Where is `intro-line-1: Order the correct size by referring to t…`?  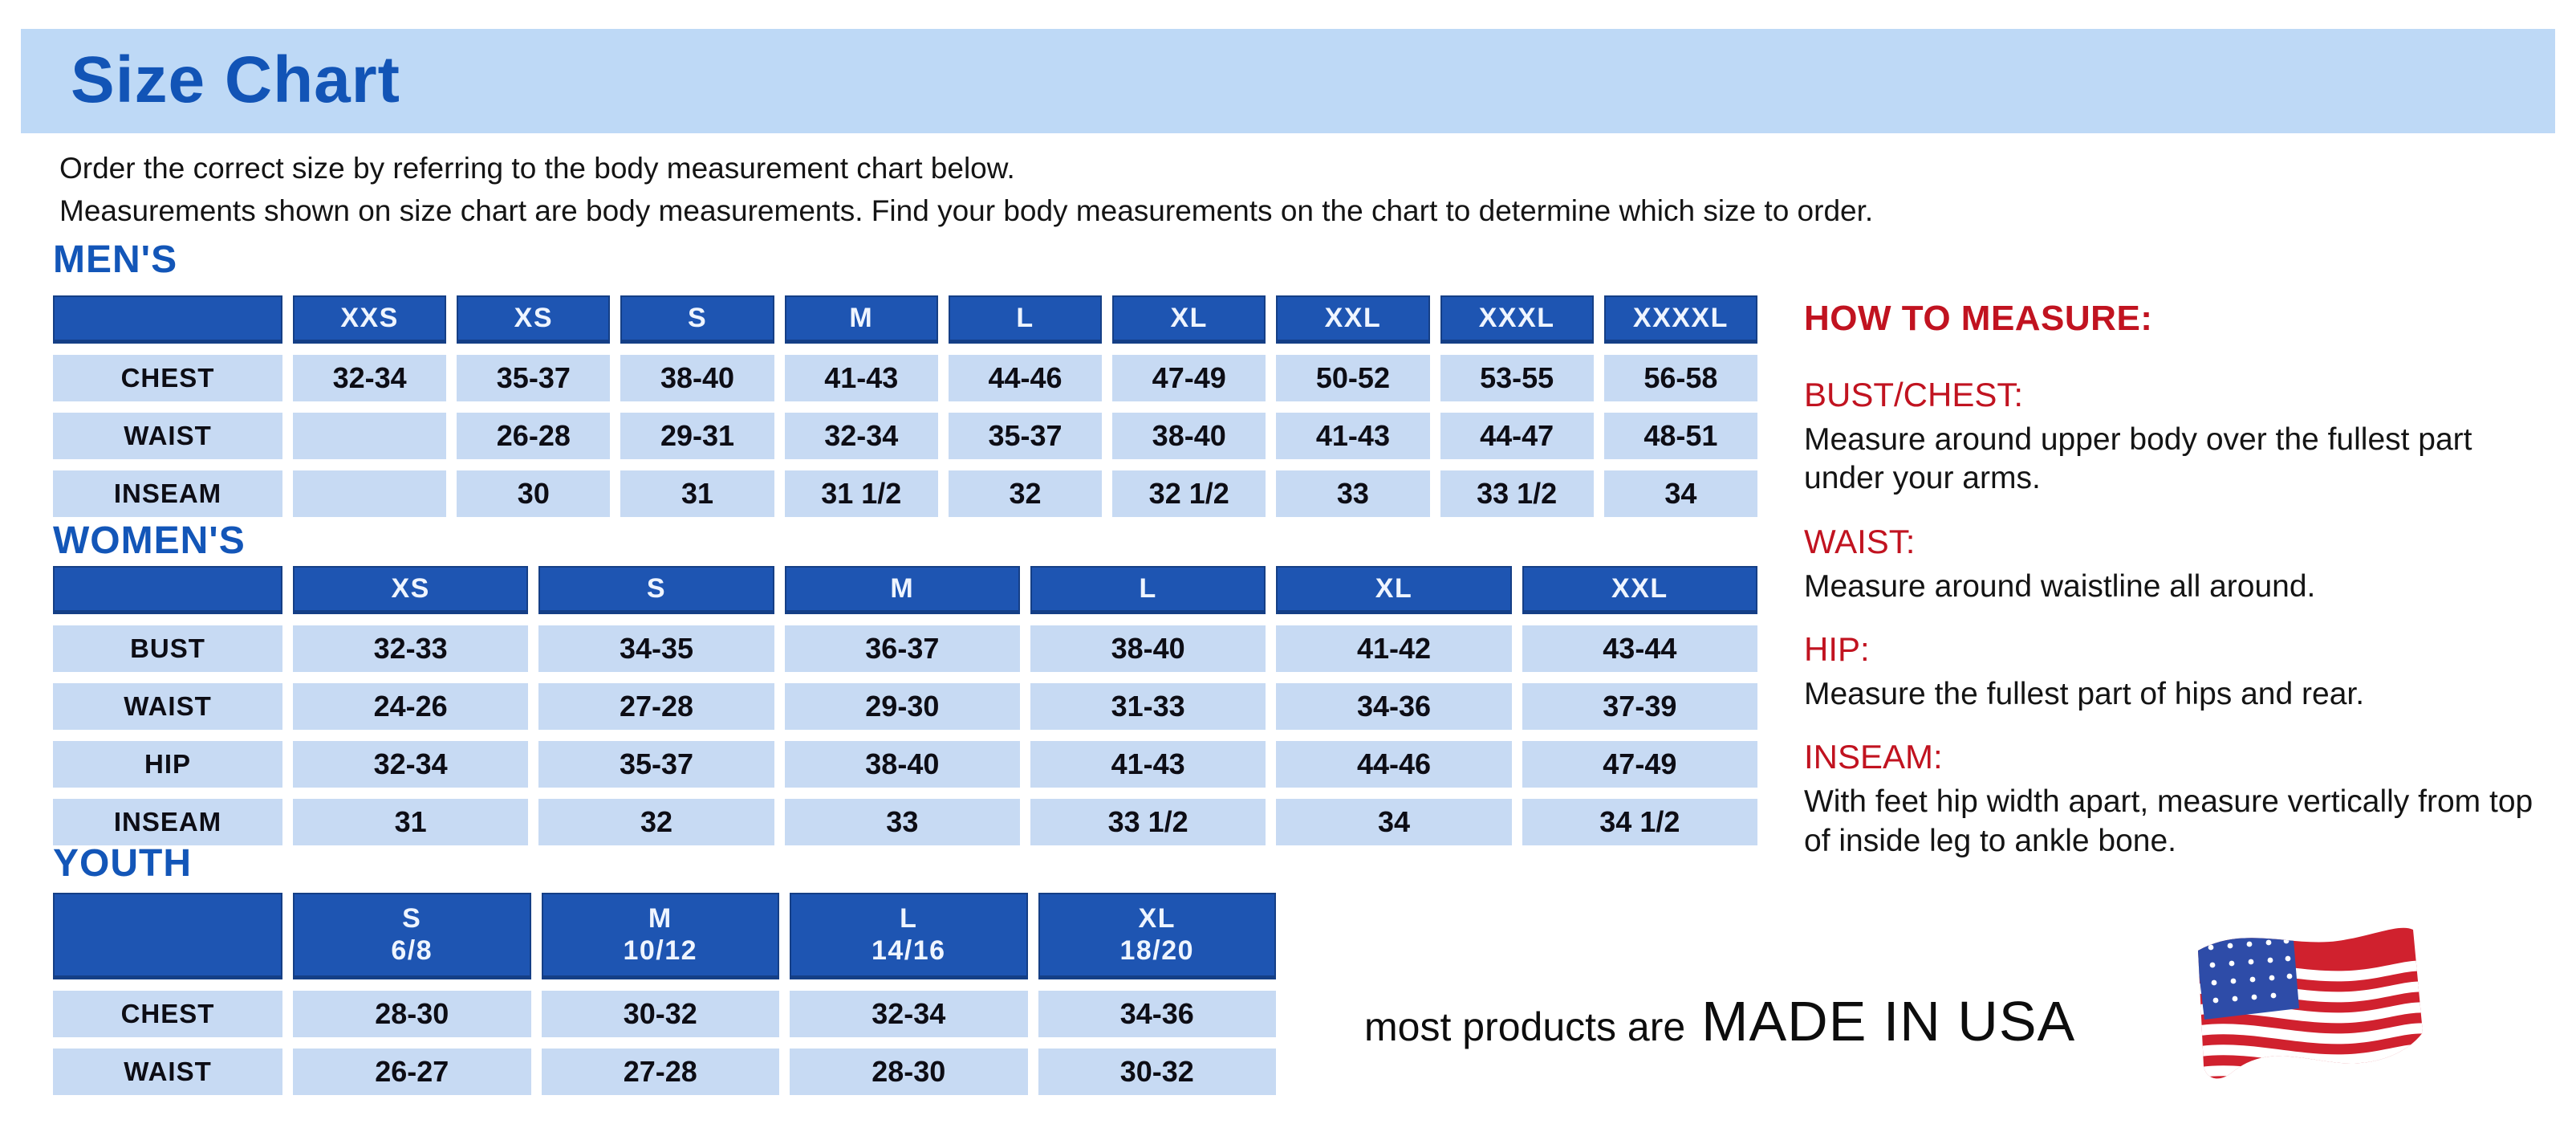 intro-line-1: Order the correct size by referring to t… is located at coordinates (537, 169).